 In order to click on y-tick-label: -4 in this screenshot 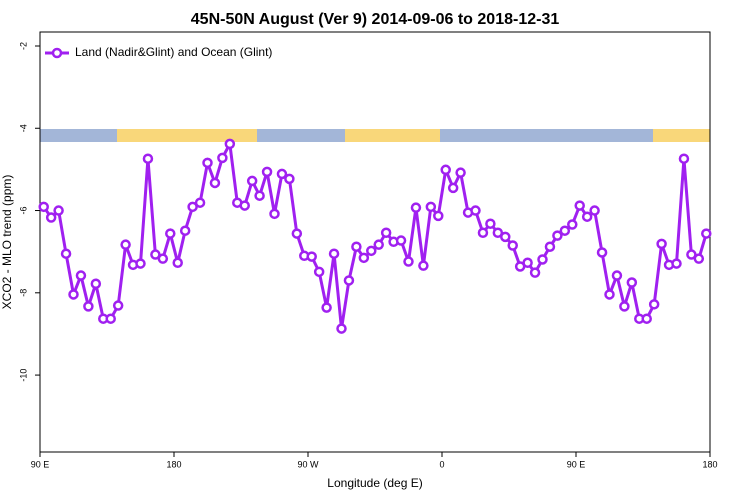, I will do `click(23, 128)`.